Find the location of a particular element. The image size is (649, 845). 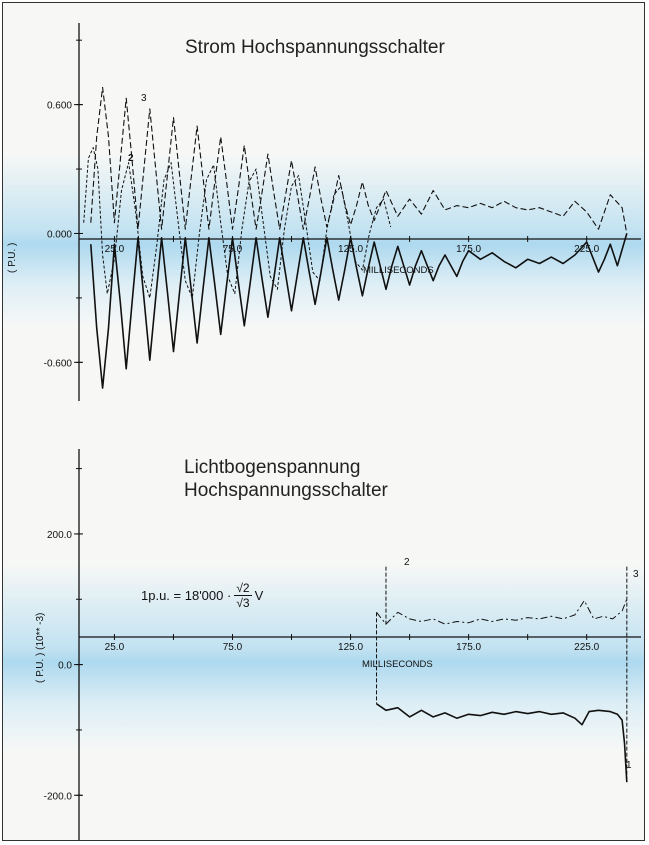

y-tick-label: -200.0 is located at coordinates (58, 796).